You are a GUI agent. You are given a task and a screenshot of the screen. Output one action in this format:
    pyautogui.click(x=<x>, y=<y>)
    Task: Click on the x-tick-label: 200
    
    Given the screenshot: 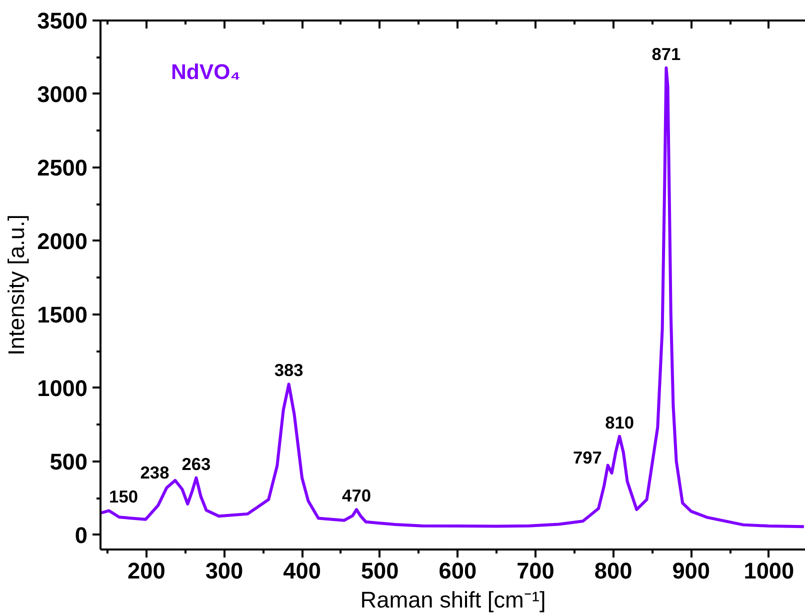 What is the action you would take?
    pyautogui.click(x=147, y=571)
    